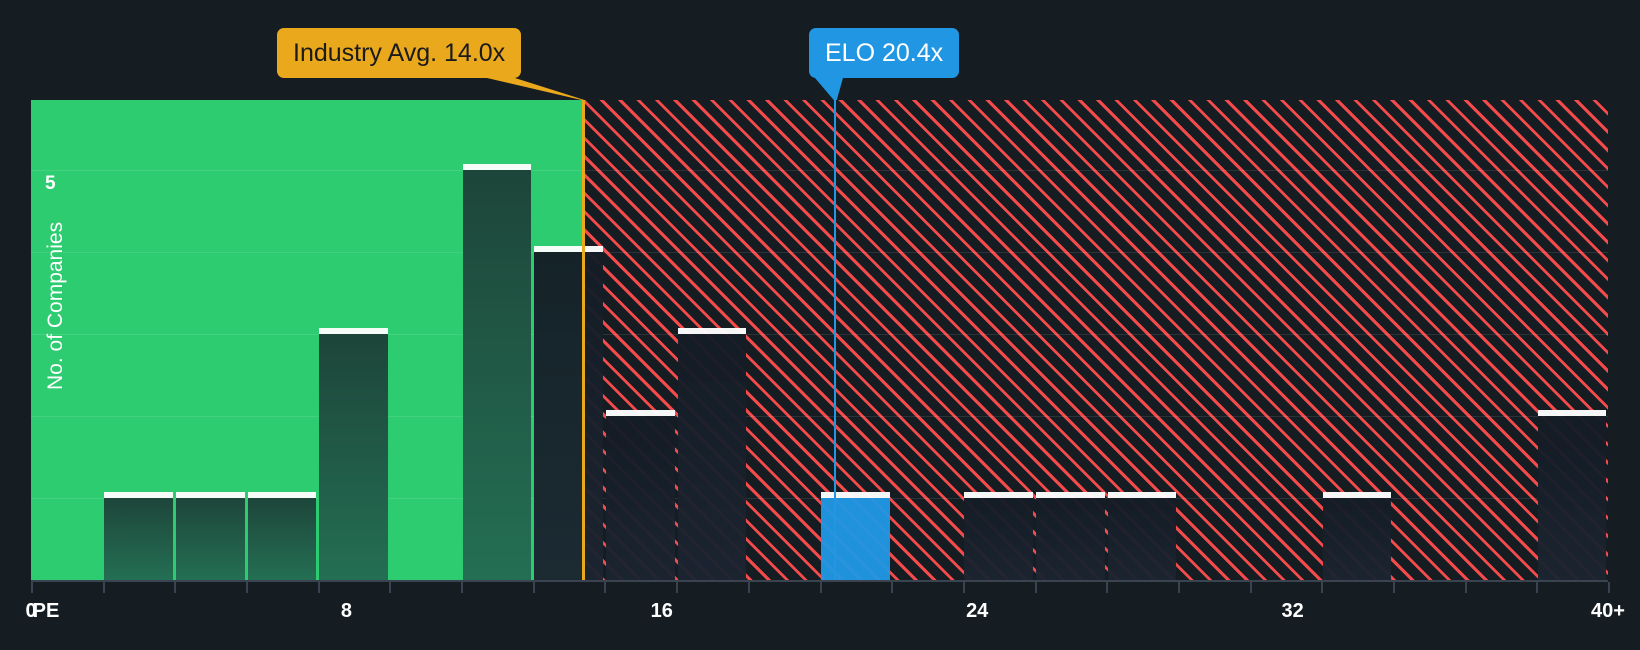 This screenshot has height=650, width=1640. I want to click on industry-average-callout-label: Industry Avg. 14.0x, so click(399, 52).